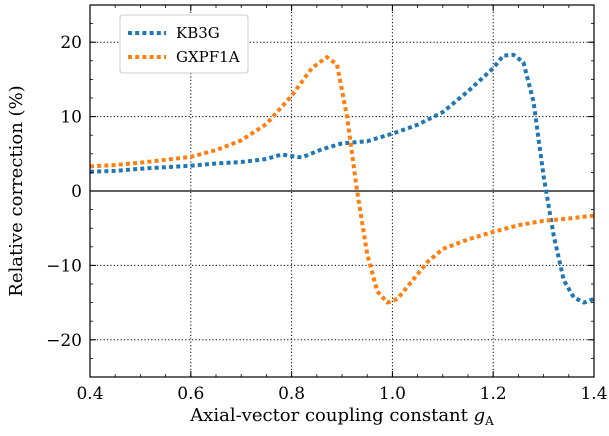  What do you see at coordinates (493, 394) in the screenshot?
I see `x-tick-label: 1.2` at bounding box center [493, 394].